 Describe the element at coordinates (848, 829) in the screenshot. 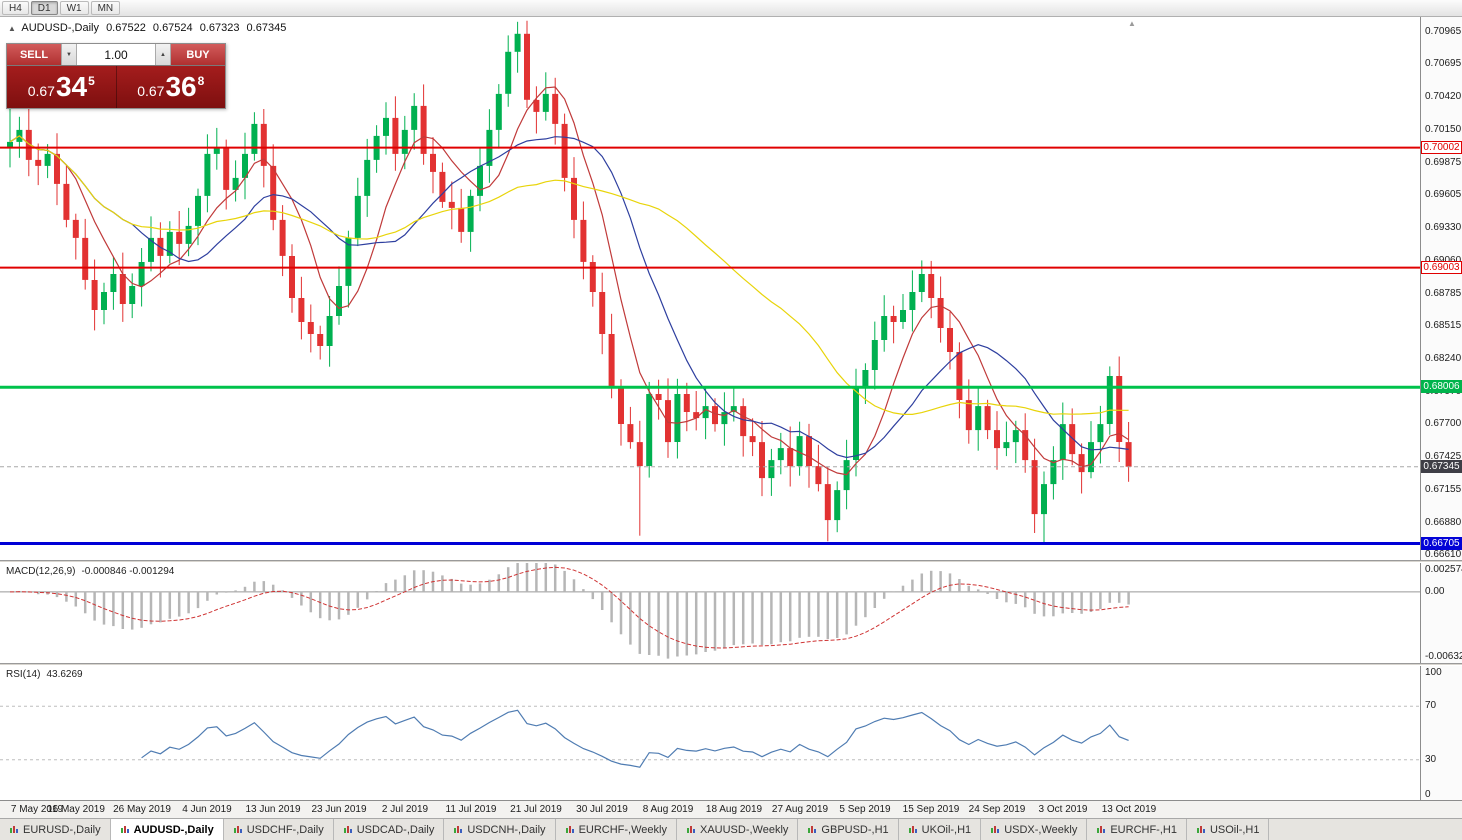

I see `chart-tab-gbpusd-h1: GBPUSD-,H1` at that location.